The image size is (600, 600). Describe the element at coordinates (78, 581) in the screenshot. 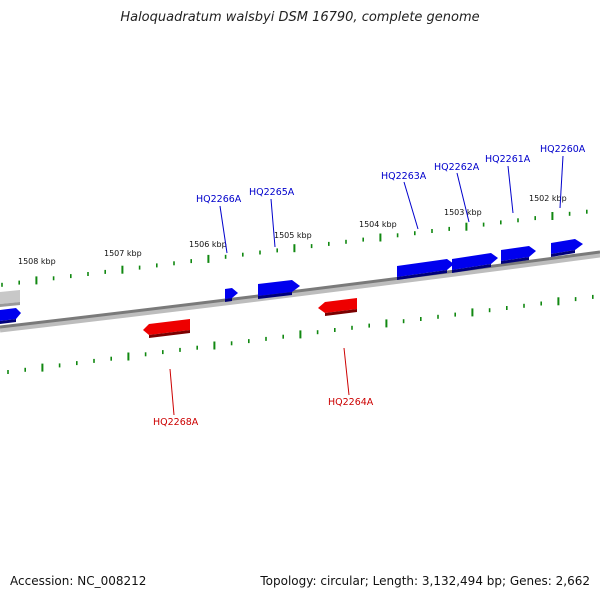

I see `accession-text: Accession: NC_008212` at that location.